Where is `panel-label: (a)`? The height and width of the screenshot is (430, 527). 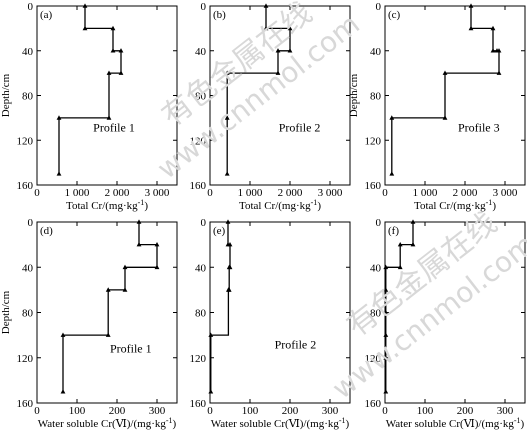 panel-label: (a) is located at coordinates (46, 15).